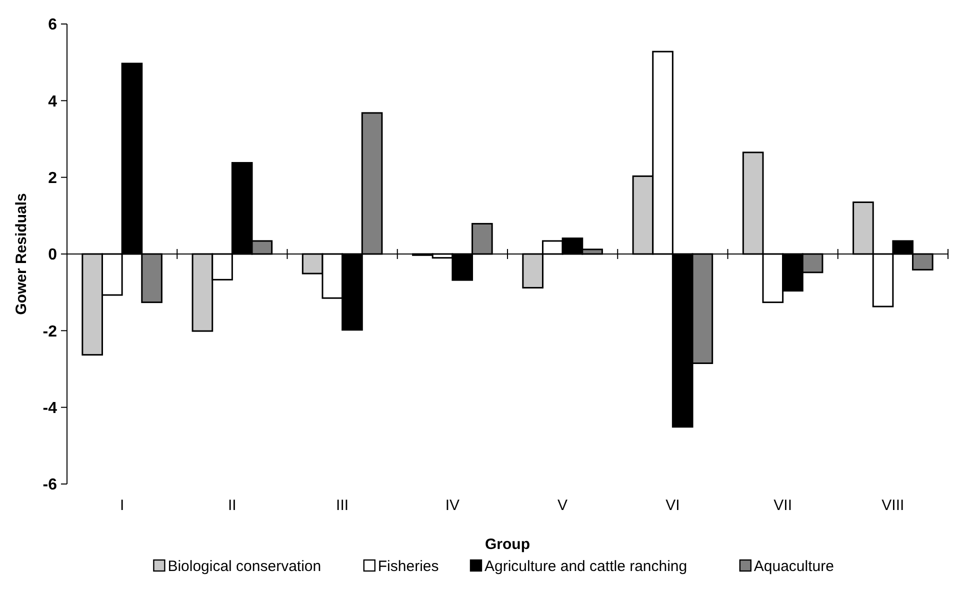 The width and height of the screenshot is (964, 593). What do you see at coordinates (783, 505) in the screenshot?
I see `x-tick-label: VII` at bounding box center [783, 505].